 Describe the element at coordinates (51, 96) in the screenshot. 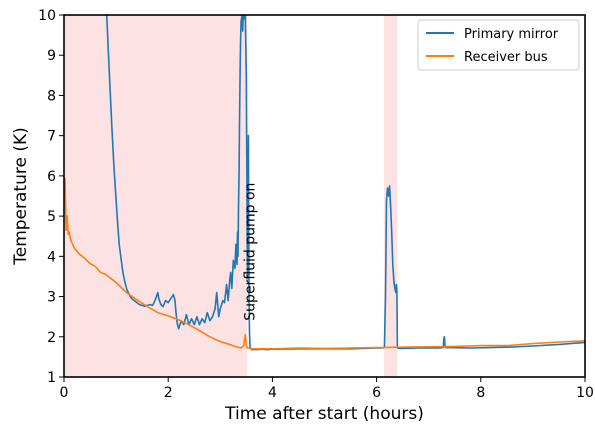

I see `y-tick-label: 8` at that location.